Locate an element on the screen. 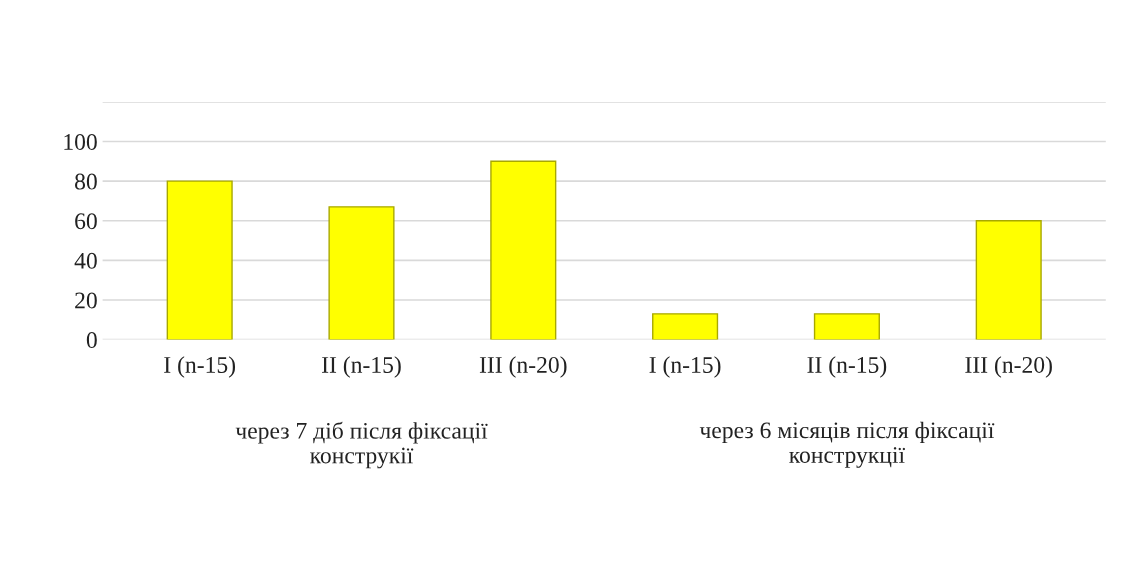 The height and width of the screenshot is (566, 1140). y-tick-label: 100 is located at coordinates (80, 141).